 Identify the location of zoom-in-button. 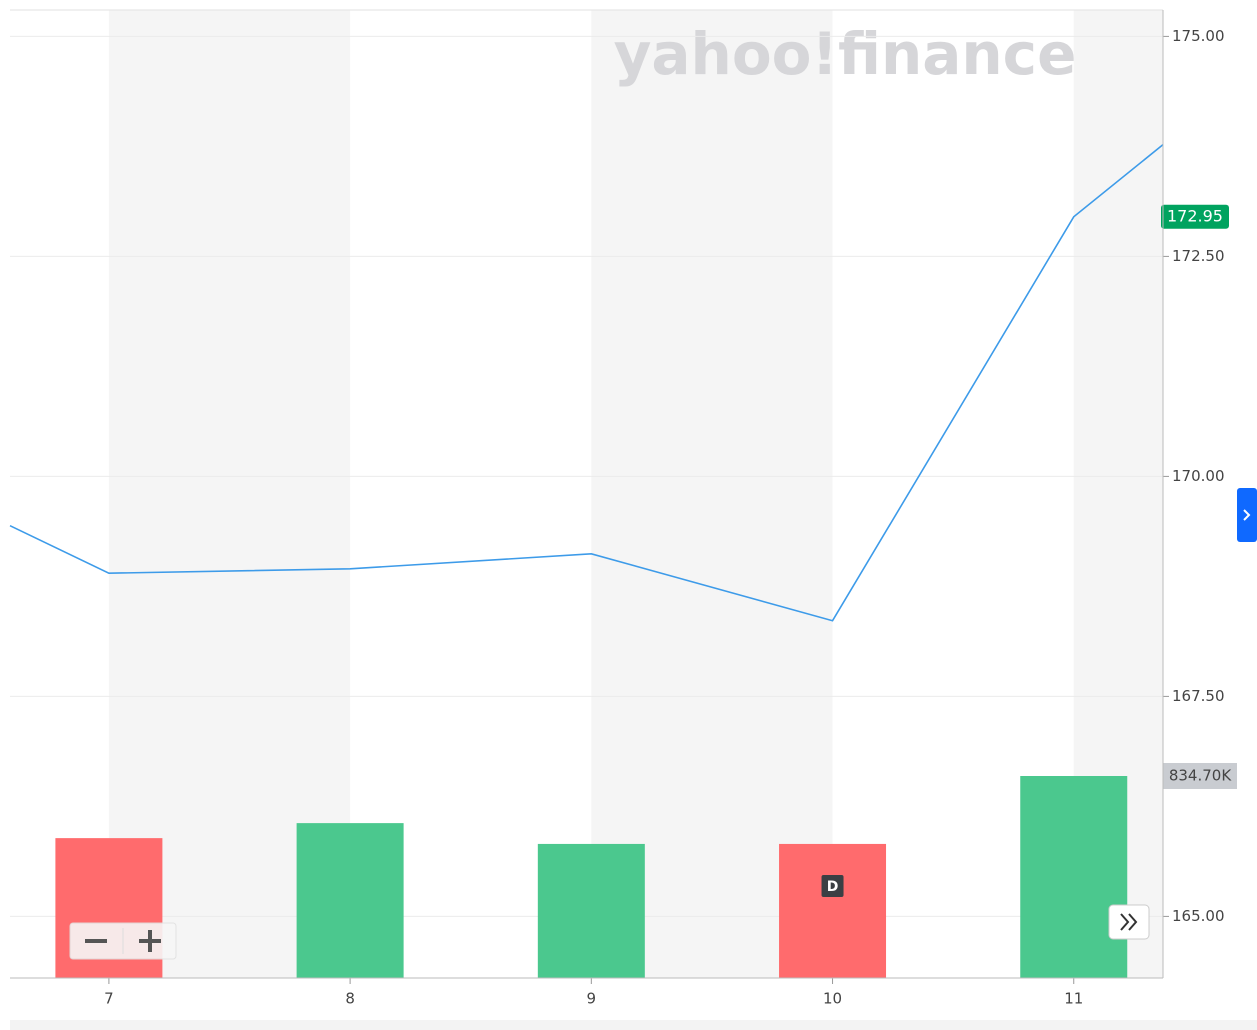
(150, 941).